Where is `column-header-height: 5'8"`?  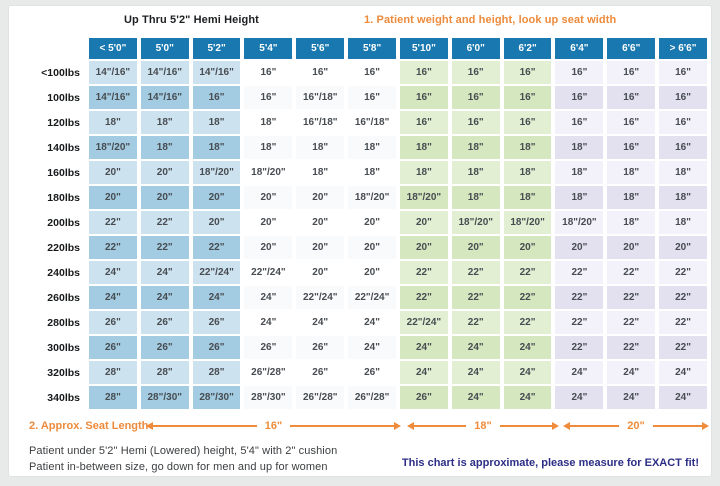
column-header-height: 5'8" is located at coordinates (372, 48).